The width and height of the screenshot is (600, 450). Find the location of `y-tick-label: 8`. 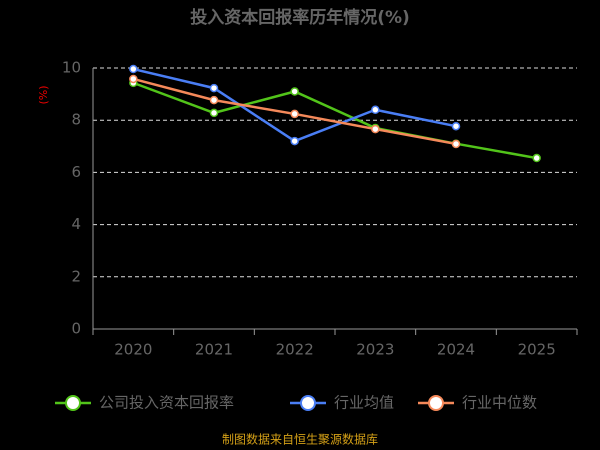

y-tick-label: 8 is located at coordinates (76, 120).